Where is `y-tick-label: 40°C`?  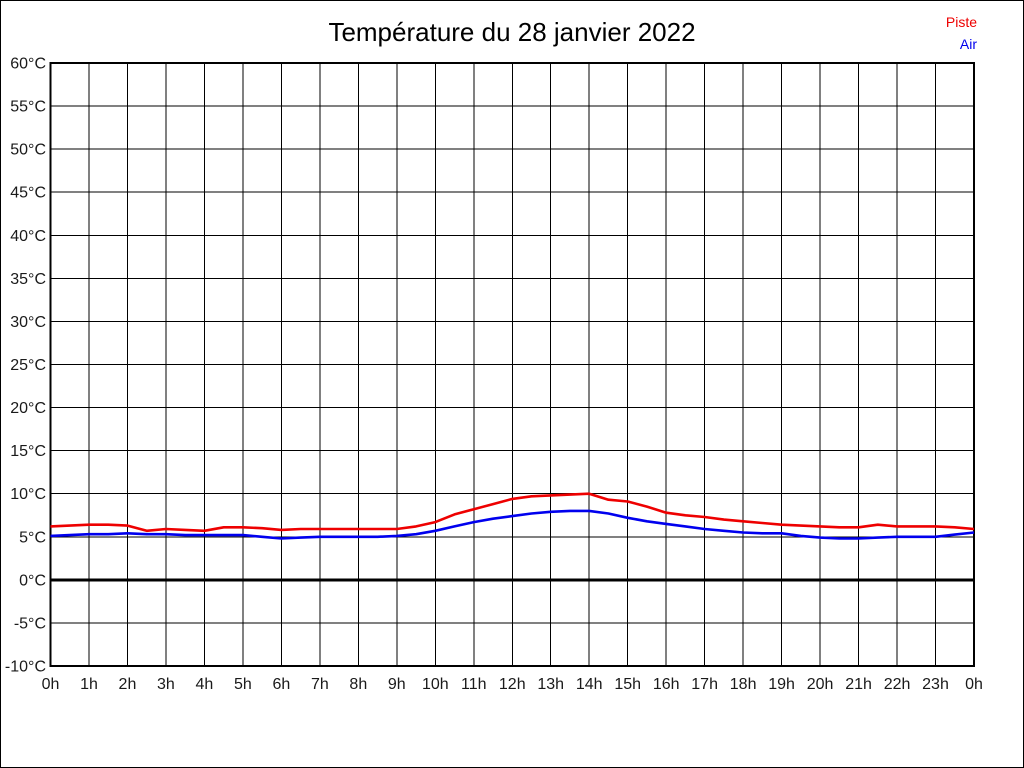
y-tick-label: 40°C is located at coordinates (28, 236).